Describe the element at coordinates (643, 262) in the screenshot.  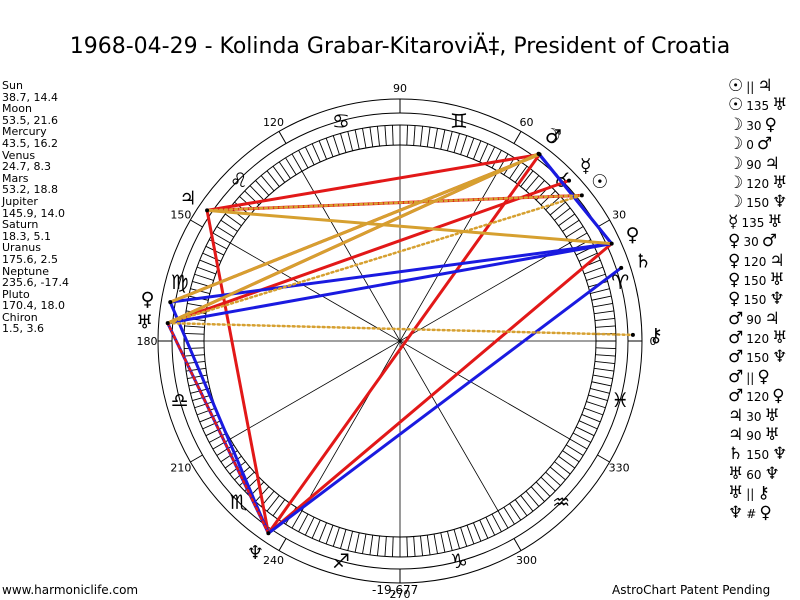
I see `planet-glyph: ♄` at that location.